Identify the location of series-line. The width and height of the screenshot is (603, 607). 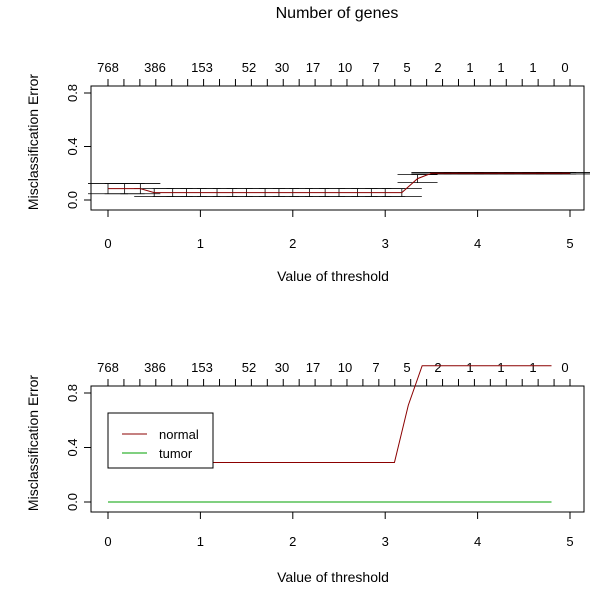
(339, 183).